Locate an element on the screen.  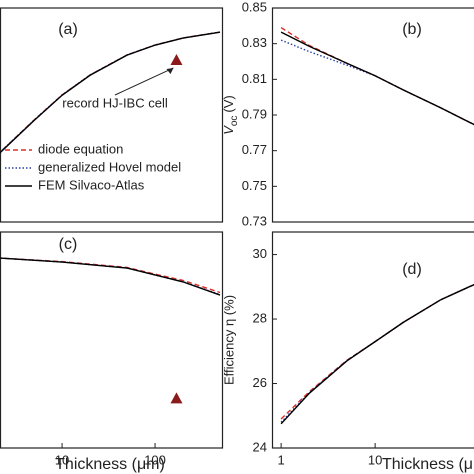
y-axis-label: Voc (V) is located at coordinates (230, 115).